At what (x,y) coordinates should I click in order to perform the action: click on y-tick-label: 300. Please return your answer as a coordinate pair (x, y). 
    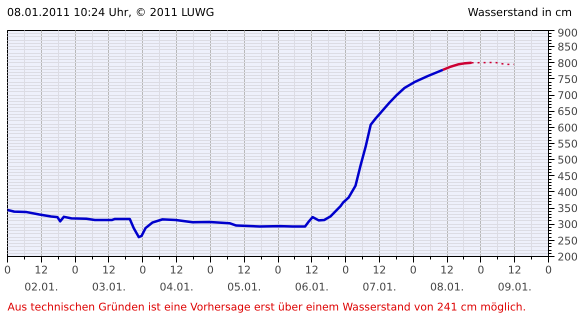
    Looking at the image, I should click on (568, 225).